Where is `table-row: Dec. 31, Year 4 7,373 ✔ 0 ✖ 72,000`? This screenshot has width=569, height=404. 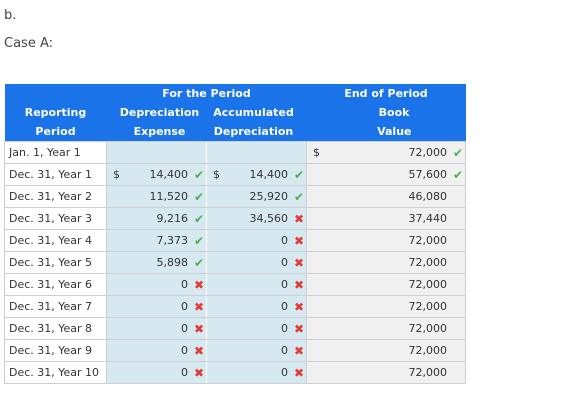
table-row: Dec. 31, Year 4 7,373 ✔ 0 ✖ 72,000 is located at coordinates (235, 240).